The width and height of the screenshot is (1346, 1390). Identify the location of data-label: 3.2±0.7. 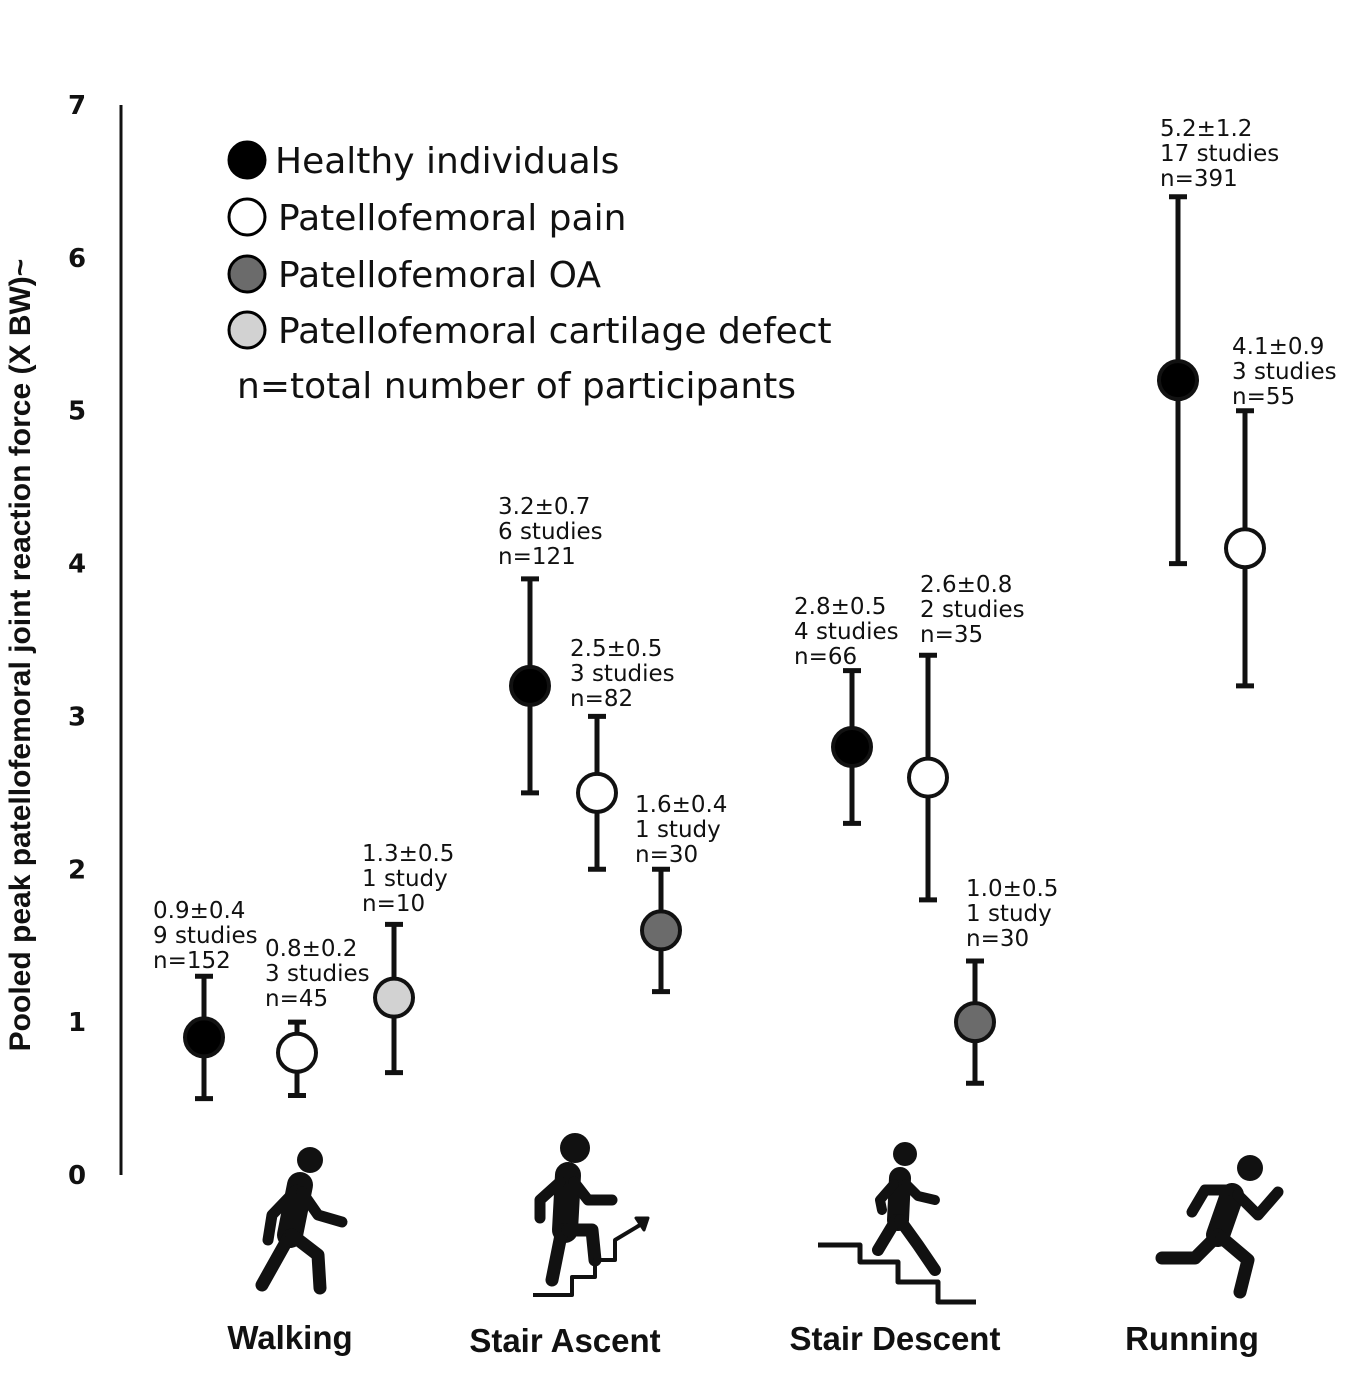
(544, 507).